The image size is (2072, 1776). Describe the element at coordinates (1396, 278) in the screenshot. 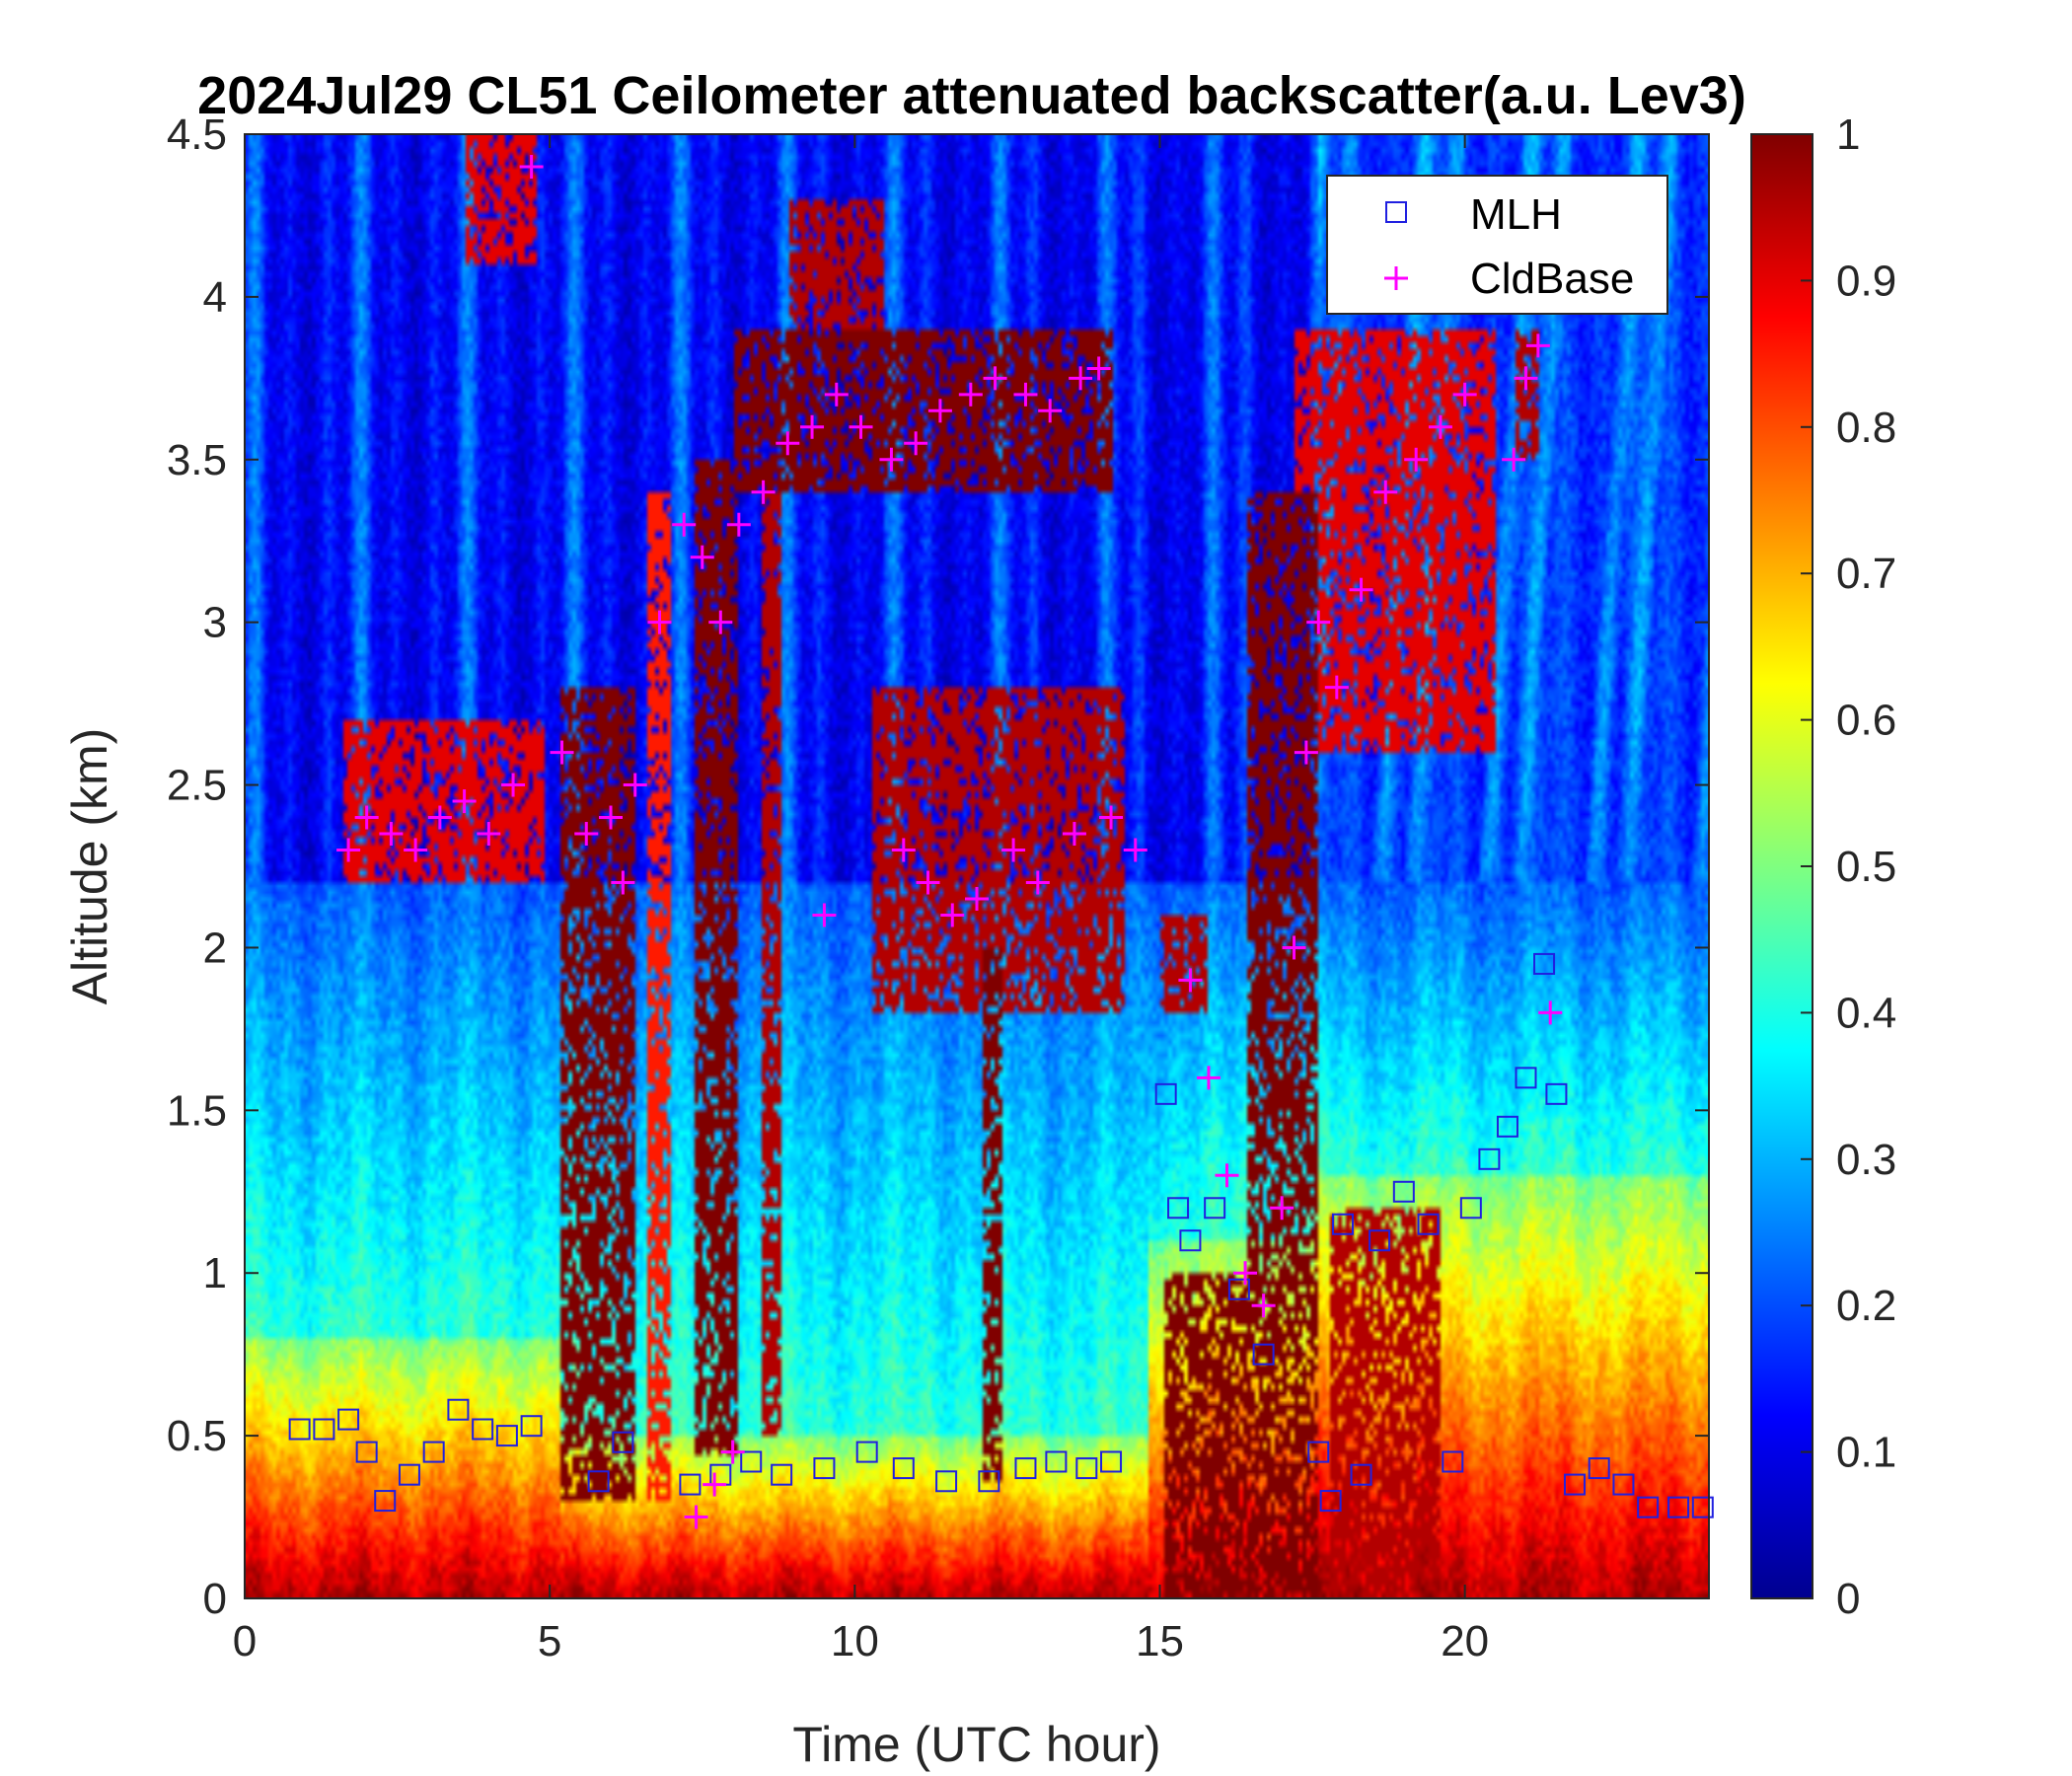

I see `legend-cldbase-marker` at that location.